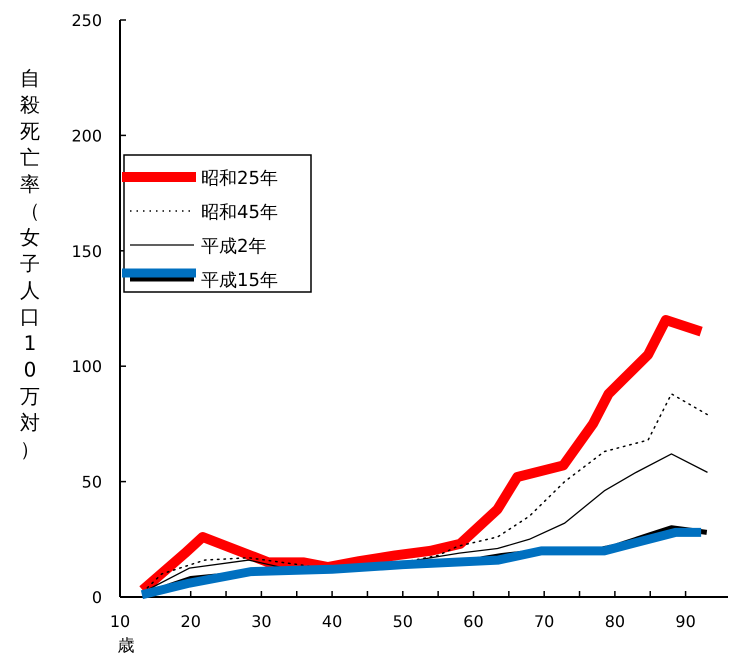 The height and width of the screenshot is (658, 736). What do you see at coordinates (190, 621) in the screenshot?
I see `x-tick-label: 20` at bounding box center [190, 621].